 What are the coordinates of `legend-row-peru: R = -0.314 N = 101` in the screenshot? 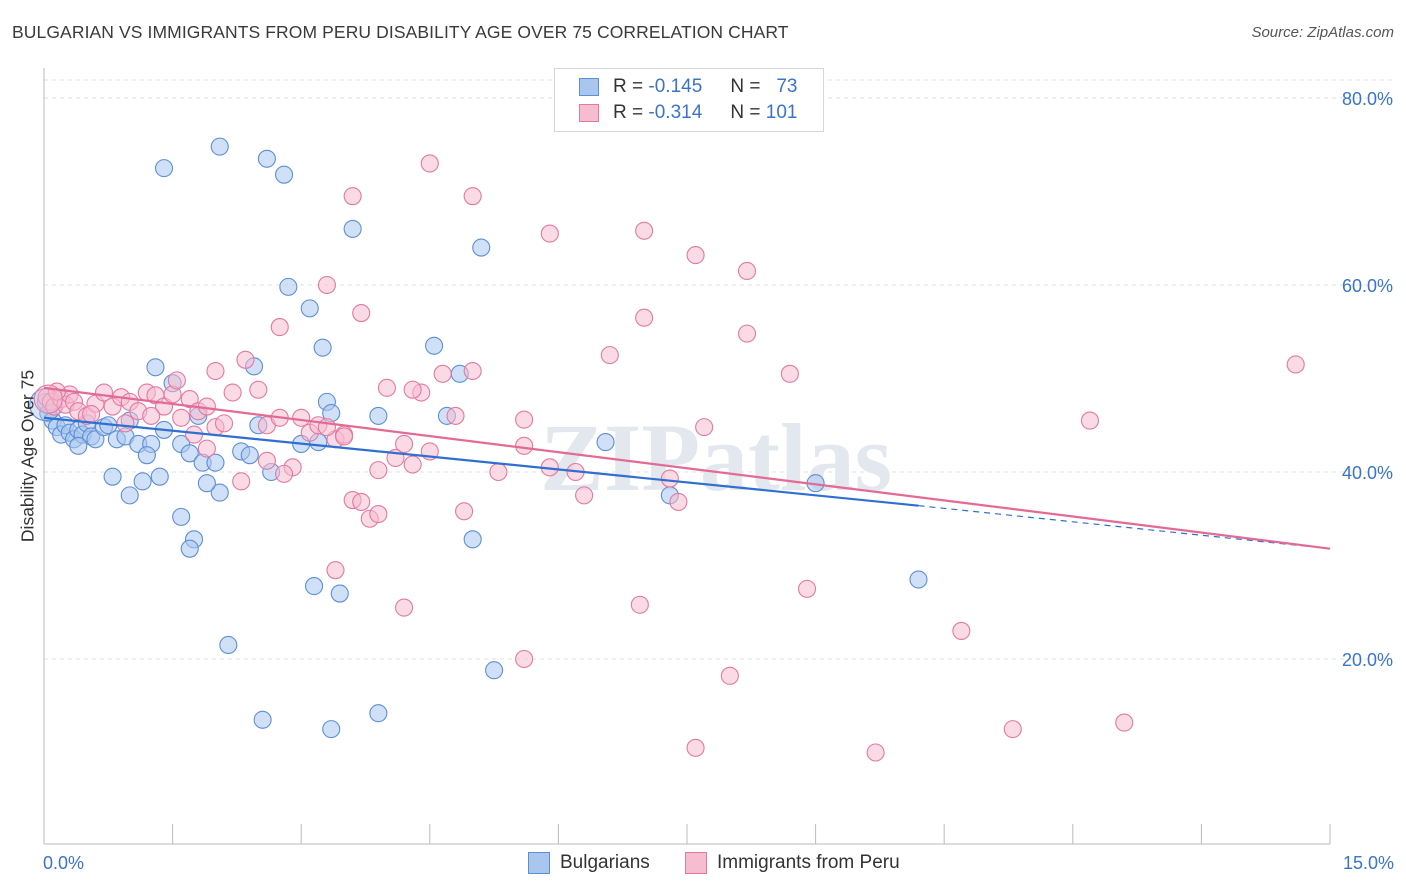 It's located at (688, 113).